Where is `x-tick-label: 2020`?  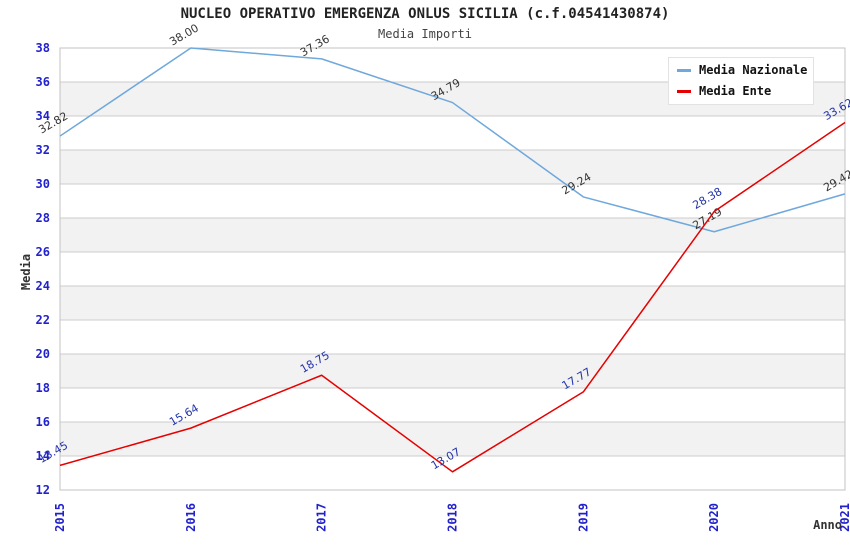
x-tick-label: 2020 is located at coordinates (714, 517).